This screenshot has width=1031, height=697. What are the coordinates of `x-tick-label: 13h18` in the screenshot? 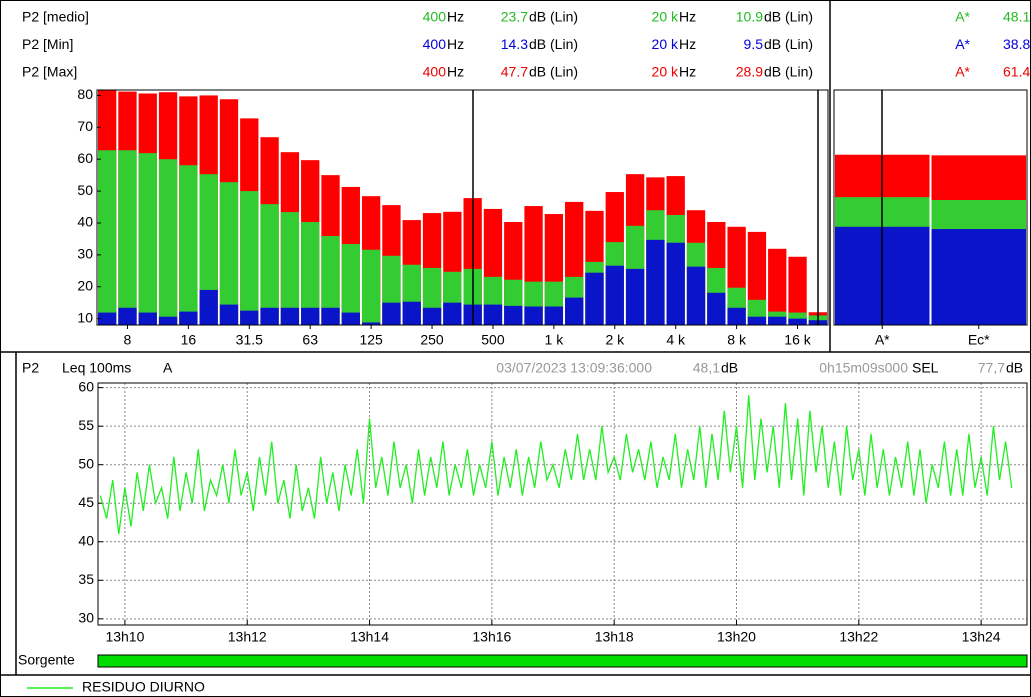 It's located at (614, 637).